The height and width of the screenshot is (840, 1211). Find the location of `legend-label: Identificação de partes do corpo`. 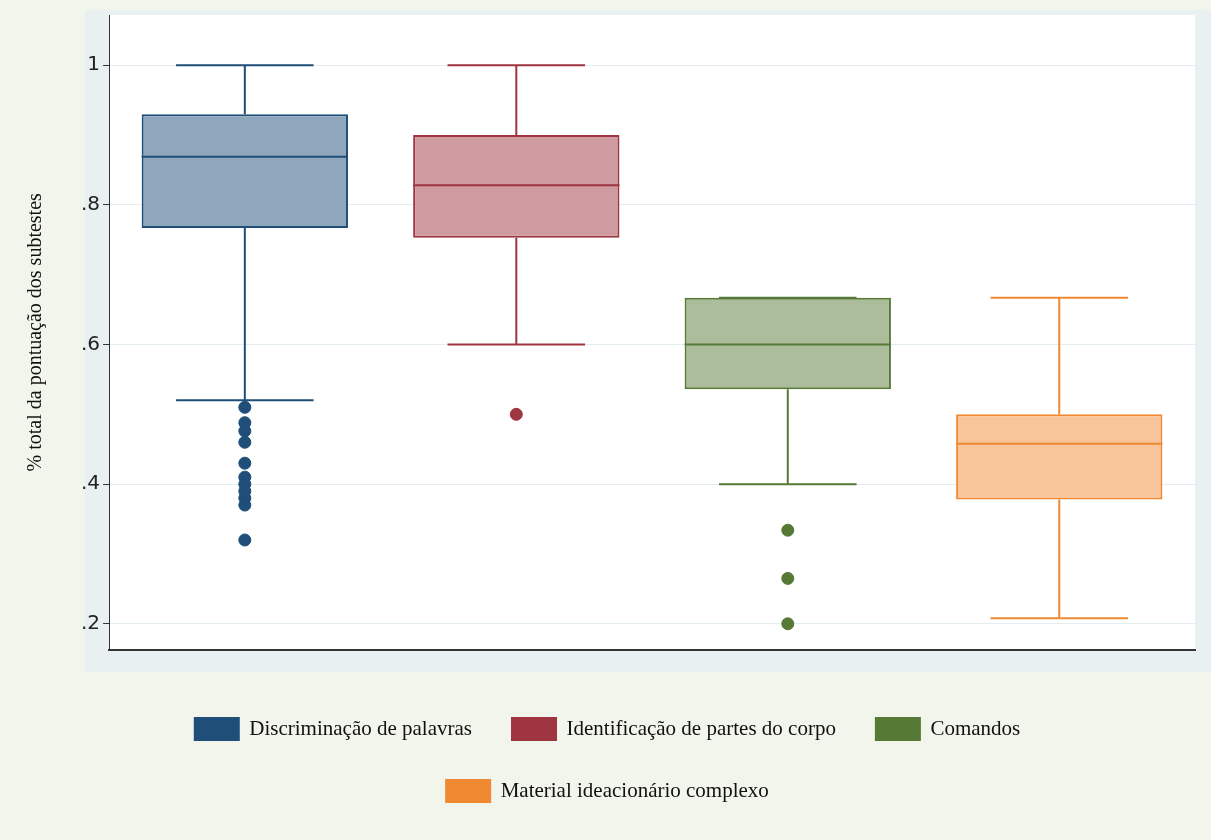

legend-label: Identificação de partes do corpo is located at coordinates (701, 727).